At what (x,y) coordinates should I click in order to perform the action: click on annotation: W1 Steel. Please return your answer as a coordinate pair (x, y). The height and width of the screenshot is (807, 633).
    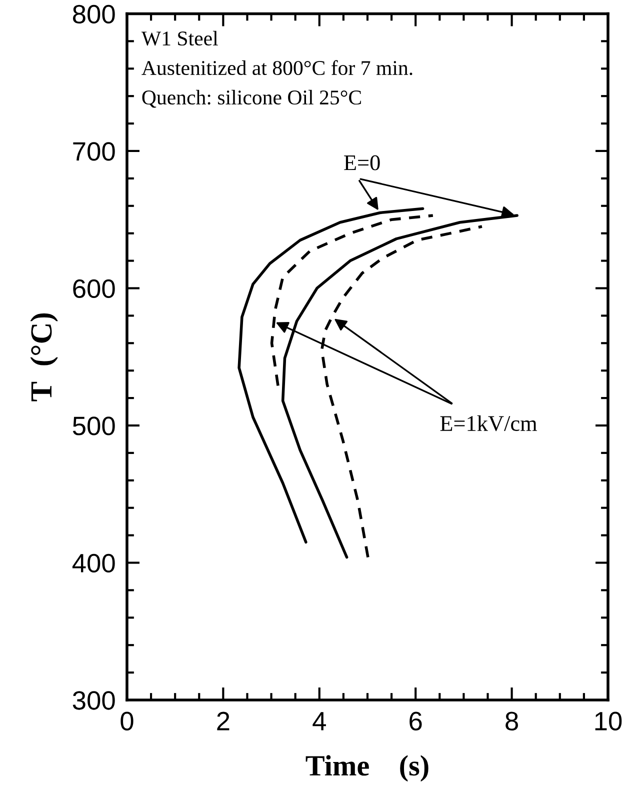
    Looking at the image, I should click on (179, 38).